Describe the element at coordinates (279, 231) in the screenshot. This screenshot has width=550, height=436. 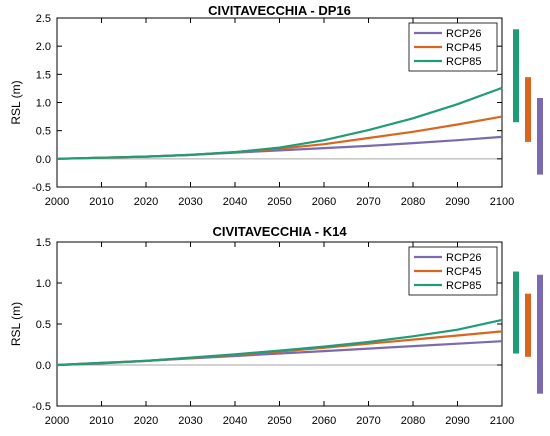
I see `chart-title: CIVITAVECCHIA - K14` at that location.